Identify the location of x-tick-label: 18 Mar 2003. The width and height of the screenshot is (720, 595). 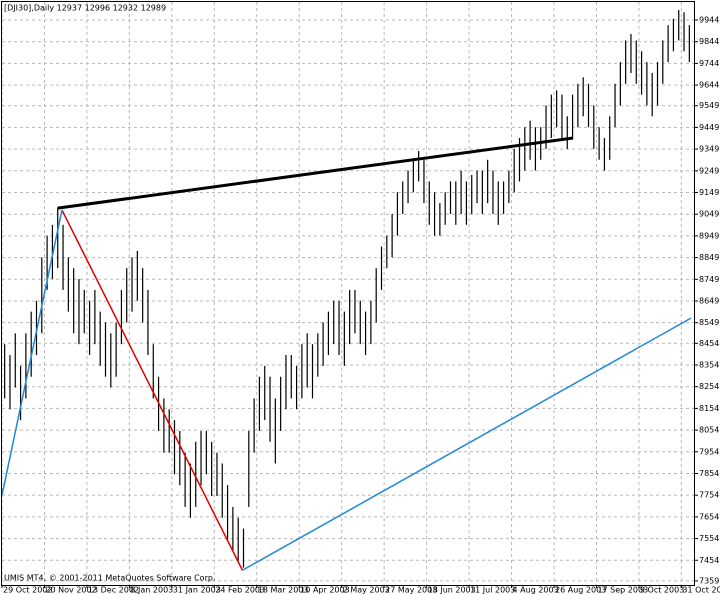
(283, 590).